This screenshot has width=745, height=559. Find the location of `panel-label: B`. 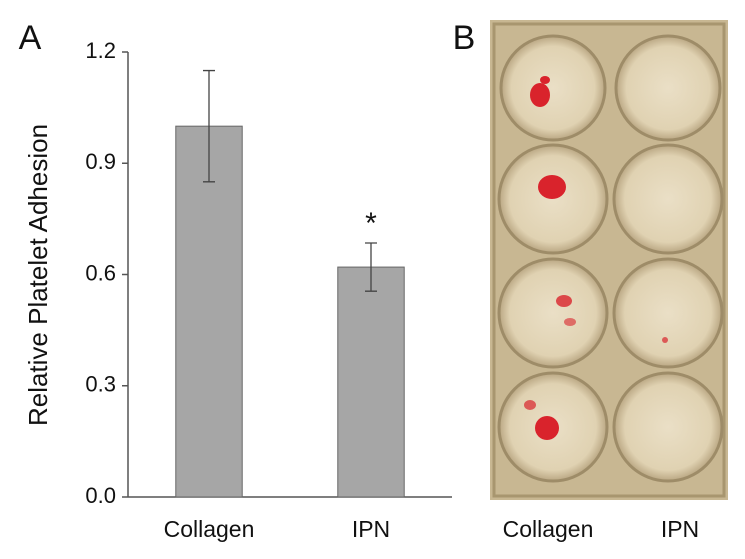

panel-label: B is located at coordinates (464, 38).